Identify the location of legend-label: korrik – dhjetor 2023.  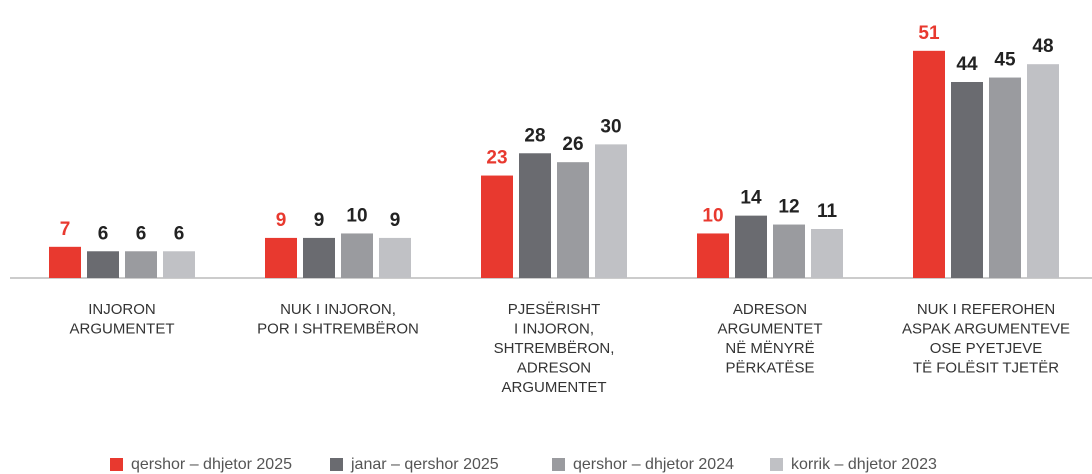
(864, 464).